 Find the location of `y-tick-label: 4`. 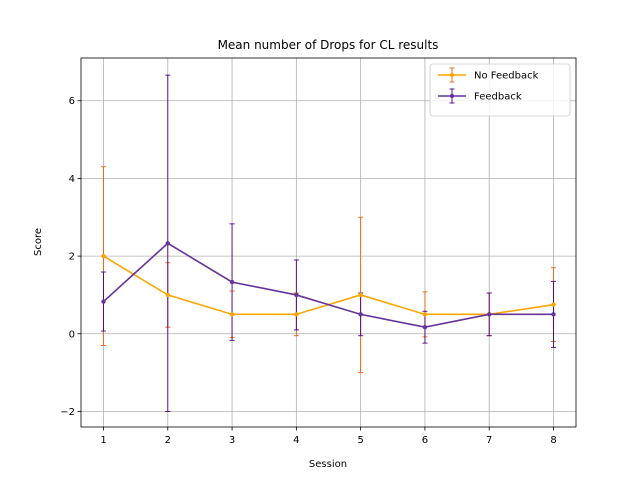

y-tick-label: 4 is located at coordinates (72, 179).